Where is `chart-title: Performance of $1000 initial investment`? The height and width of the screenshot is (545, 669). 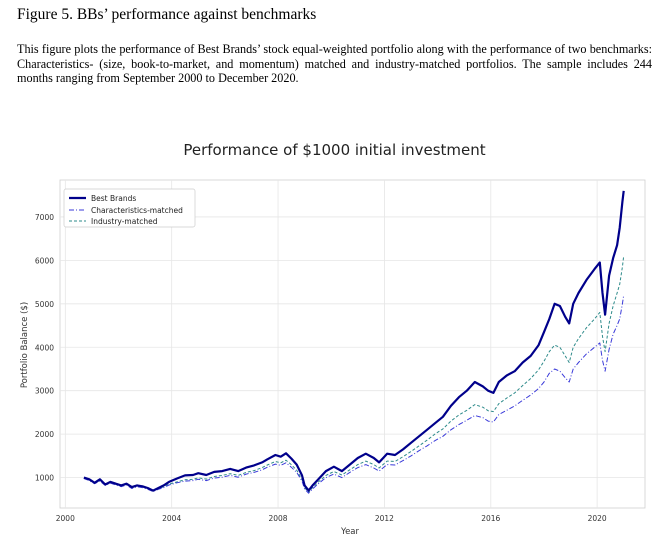 chart-title: Performance of $1000 initial investment is located at coordinates (334, 150).